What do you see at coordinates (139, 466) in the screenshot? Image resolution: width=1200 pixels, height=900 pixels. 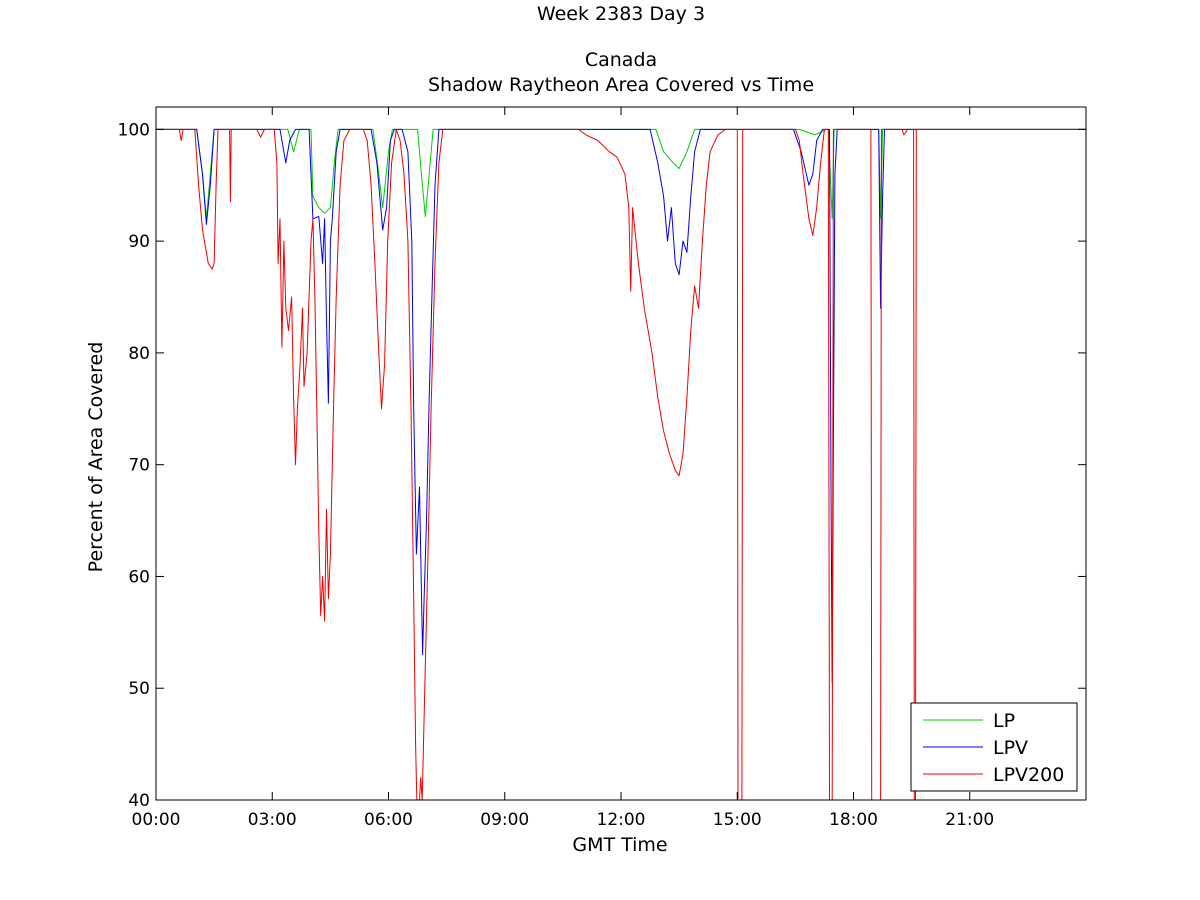 I see `y-tick-label: 70` at bounding box center [139, 466].